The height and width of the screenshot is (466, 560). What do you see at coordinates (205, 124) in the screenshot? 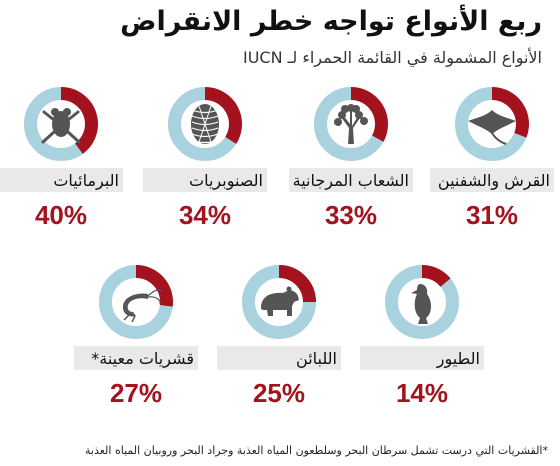
I see `pine-cone-icon` at bounding box center [205, 124].